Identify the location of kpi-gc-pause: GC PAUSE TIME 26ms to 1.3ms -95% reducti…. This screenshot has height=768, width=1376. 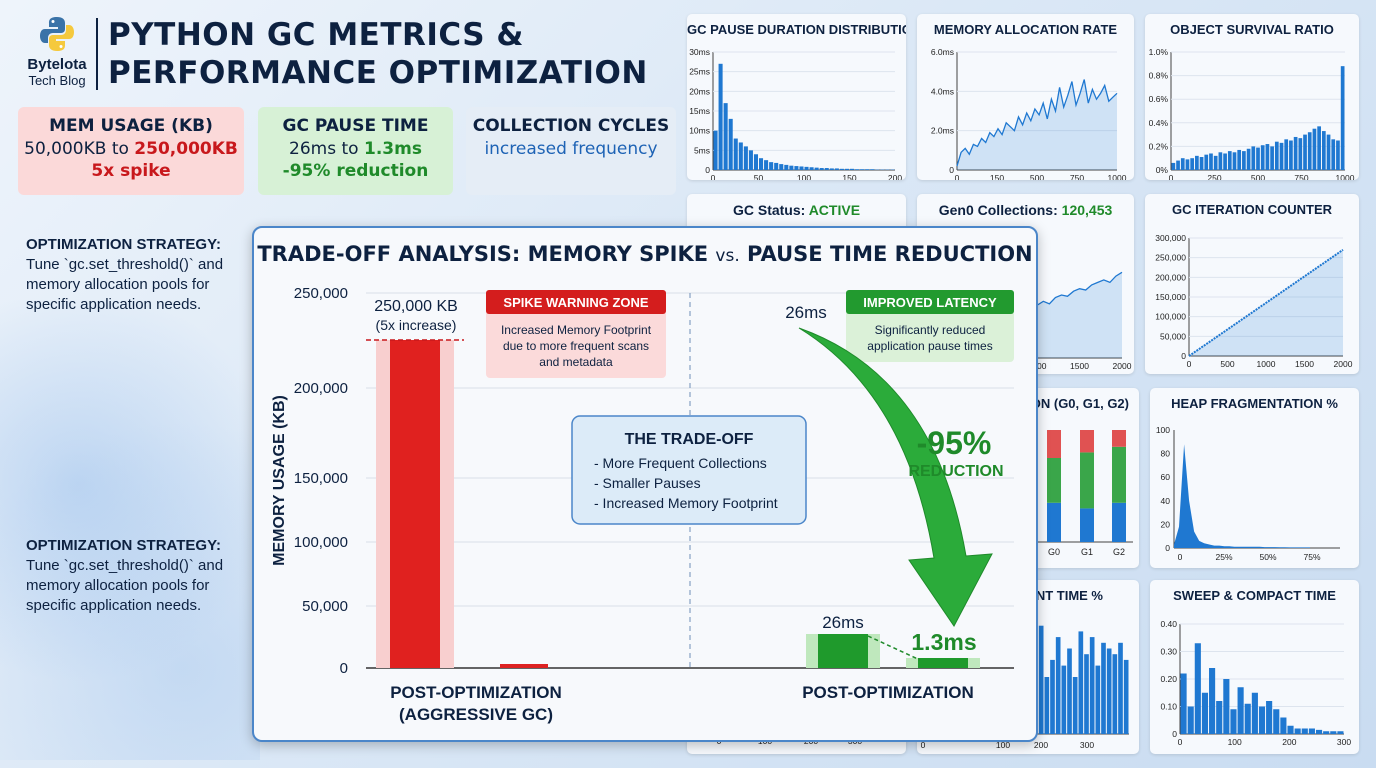
(355, 151).